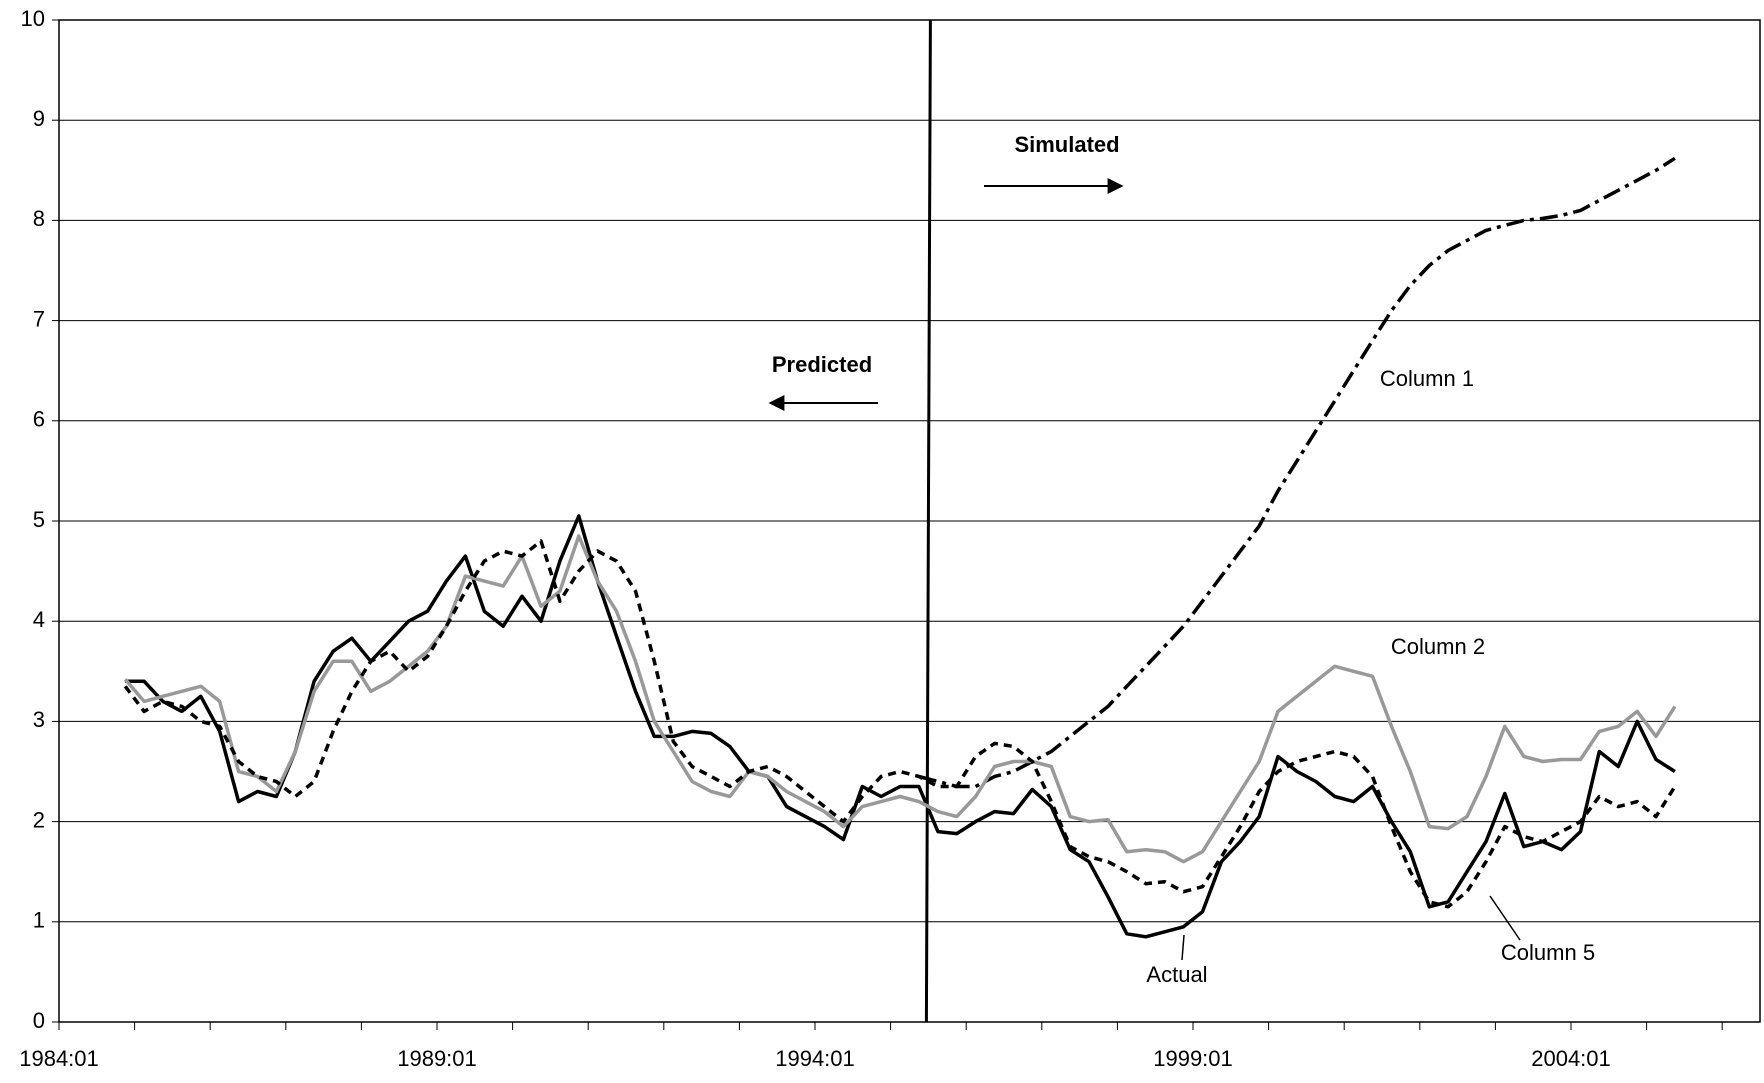  What do you see at coordinates (39, 419) in the screenshot?
I see `y-tick-label: 6` at bounding box center [39, 419].